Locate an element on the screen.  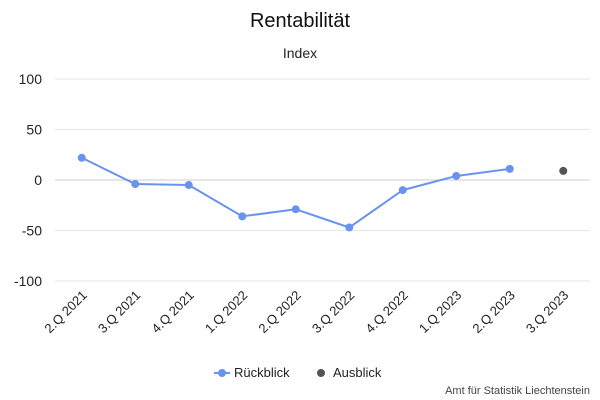
x-tick-label: 2.Q 2023 is located at coordinates (493, 312).